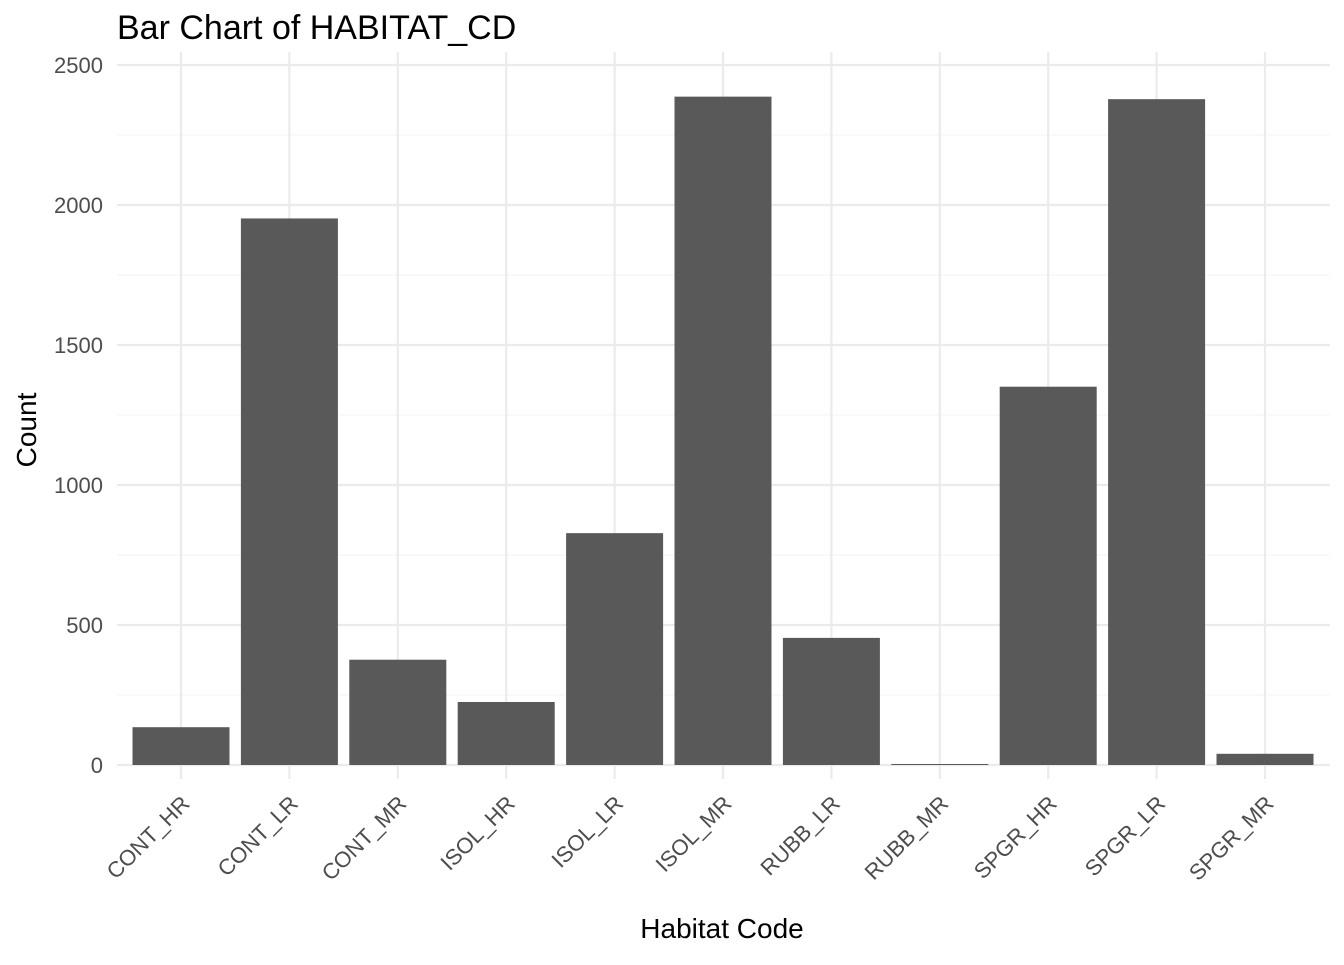  I want to click on x-tick-label: SPGR_MR, so click(1231, 838).